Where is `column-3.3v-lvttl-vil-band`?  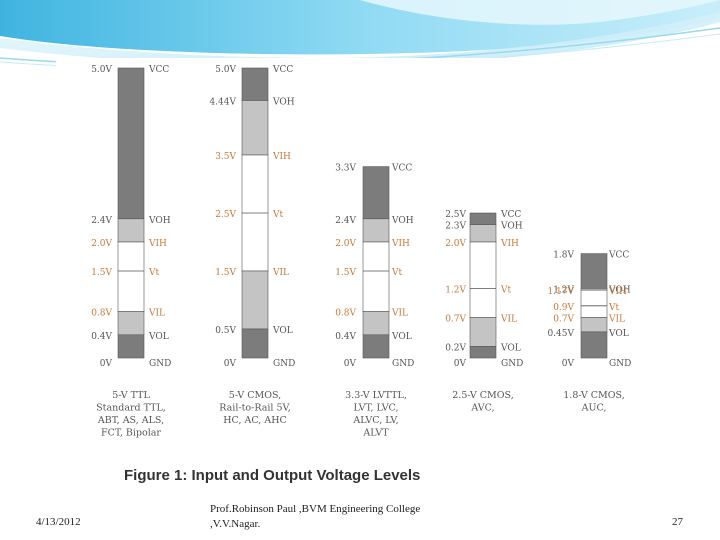
column-3.3v-lvttl-vil-band is located at coordinates (376, 323).